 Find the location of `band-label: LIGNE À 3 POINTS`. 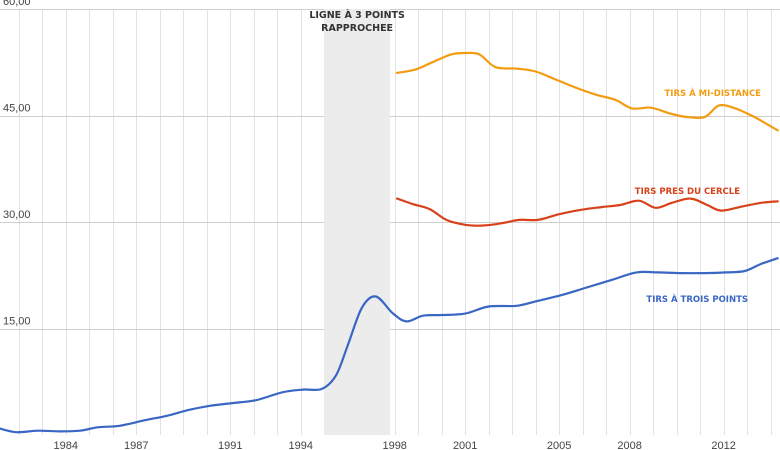

band-label: LIGNE À 3 POINTS is located at coordinates (357, 15).